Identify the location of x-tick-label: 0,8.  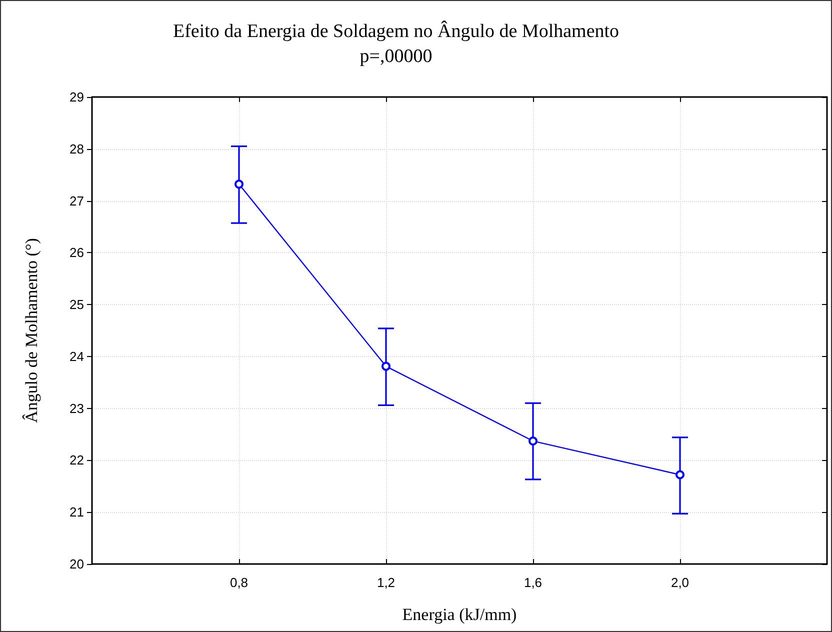
(239, 582).